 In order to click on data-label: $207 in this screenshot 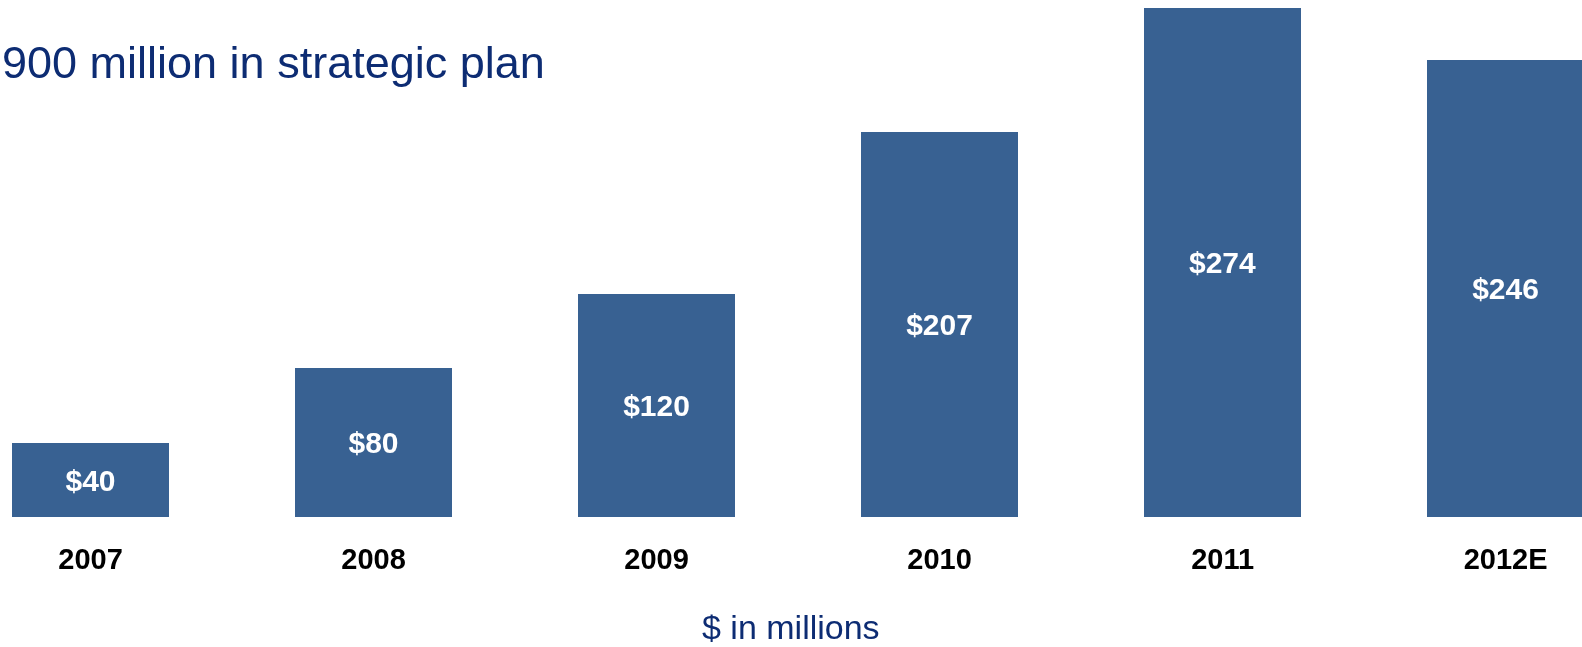, I will do `click(939, 324)`.